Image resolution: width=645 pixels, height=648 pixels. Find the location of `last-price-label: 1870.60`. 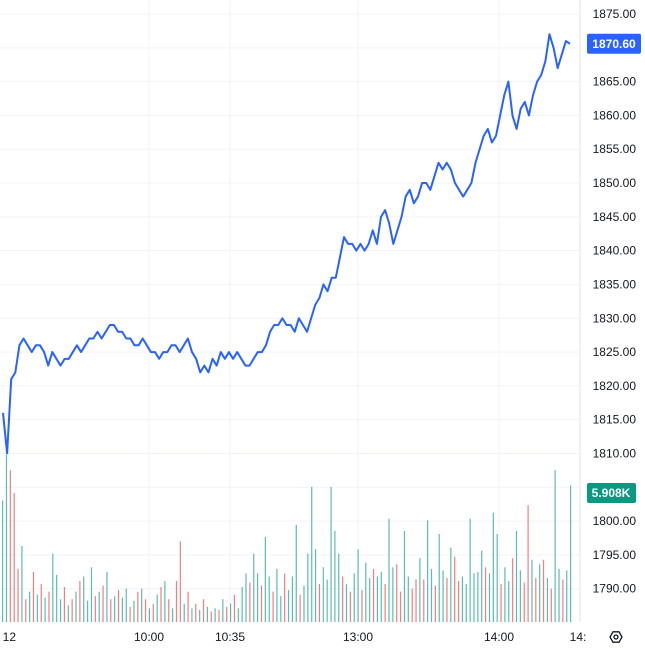

last-price-label: 1870.60 is located at coordinates (614, 44).